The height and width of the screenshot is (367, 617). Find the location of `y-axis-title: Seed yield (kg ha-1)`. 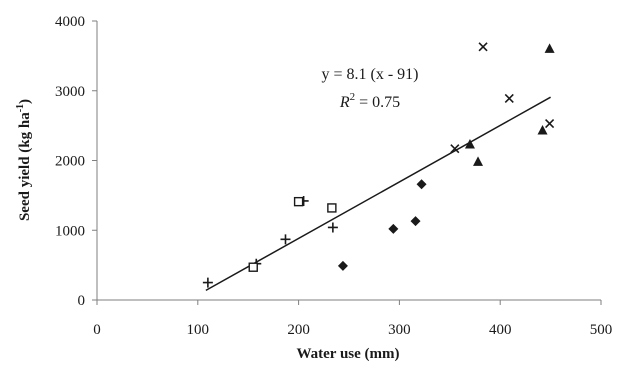

y-axis-title: Seed yield (kg ha-1) is located at coordinates (24, 160).